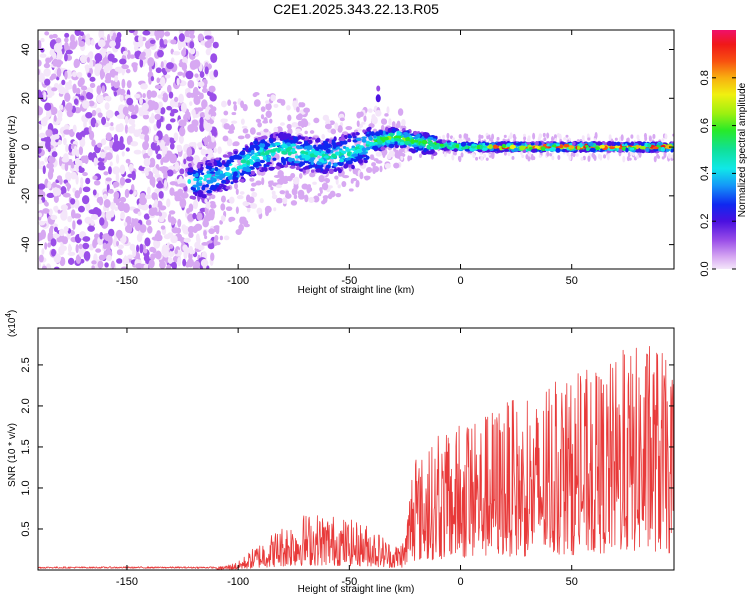 Image resolution: width=750 pixels, height=600 pixels. Describe the element at coordinates (11, 323) in the screenshot. I see `snr-multiplier-label: (x104)` at that location.